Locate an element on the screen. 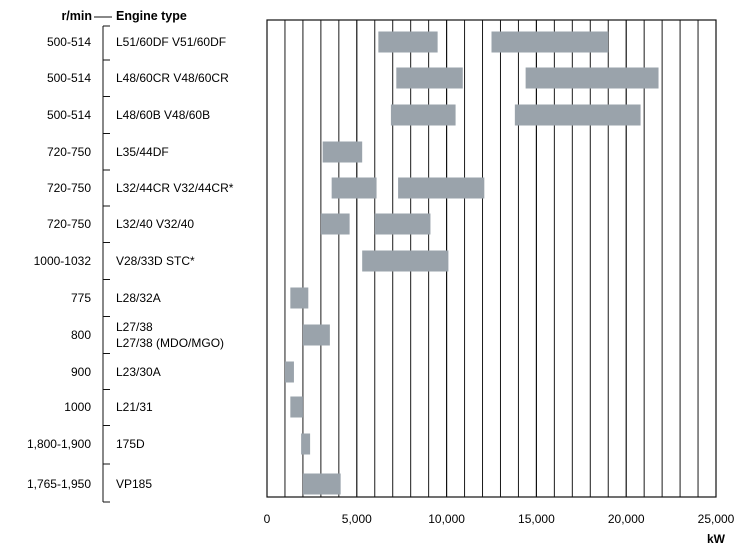 This screenshot has width=740, height=548. engine-type-label: L48/60CR V48/60CR is located at coordinates (172, 78).